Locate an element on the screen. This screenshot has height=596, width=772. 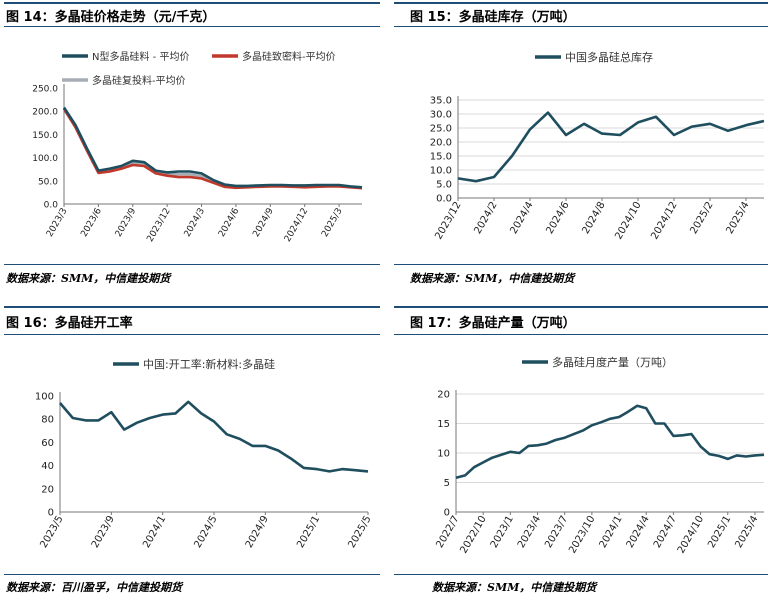
y-tick-label: 5.0 is located at coordinates (444, 185).